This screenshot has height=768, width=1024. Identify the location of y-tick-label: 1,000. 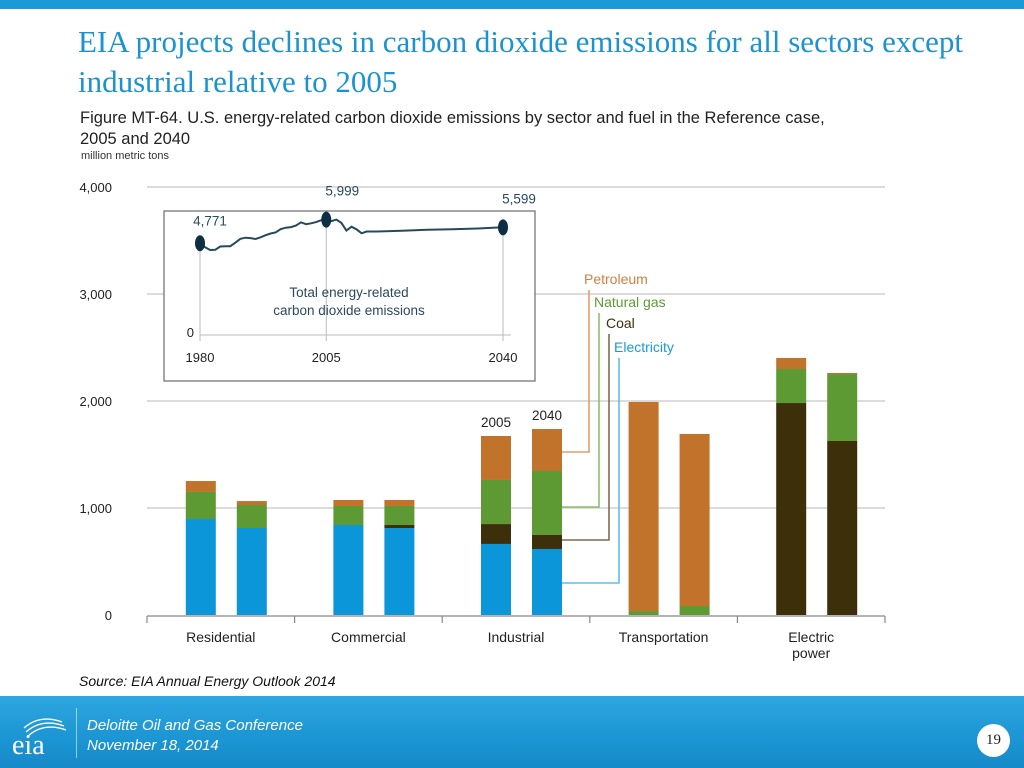
(95, 508).